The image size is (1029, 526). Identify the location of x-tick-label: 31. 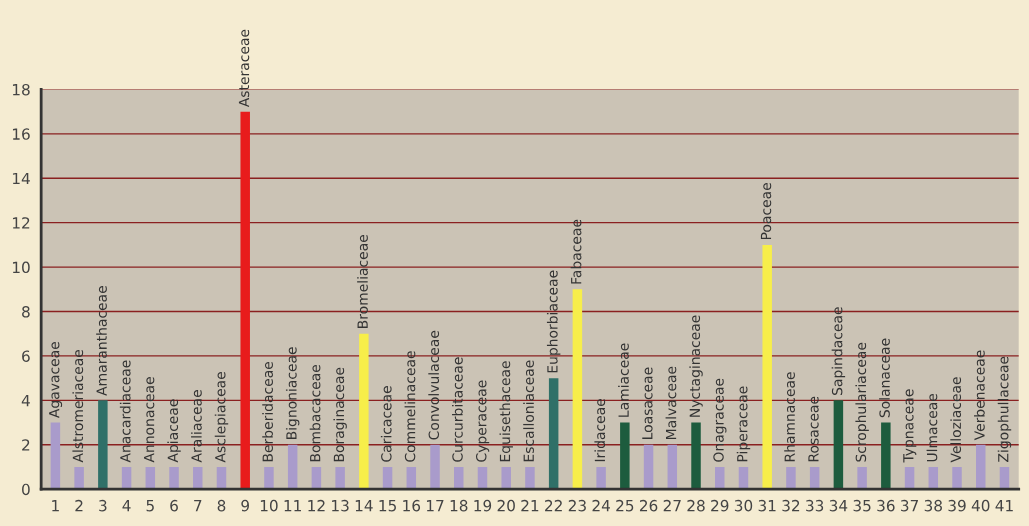
(767, 505).